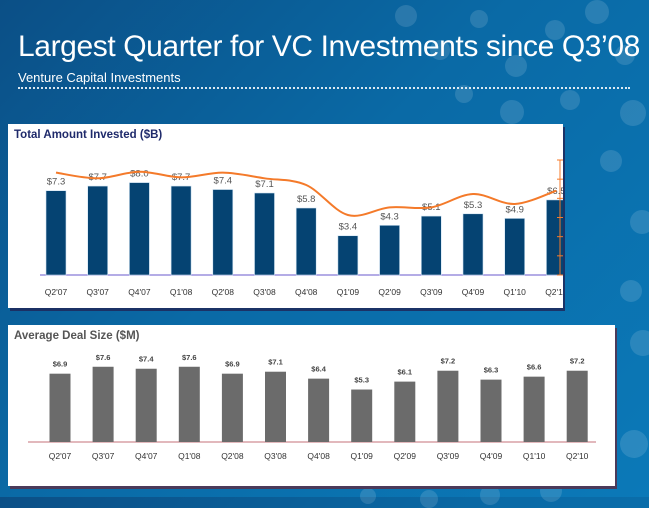  Describe the element at coordinates (146, 359) in the screenshot. I see `deal-size-data-label: $7.4` at that location.